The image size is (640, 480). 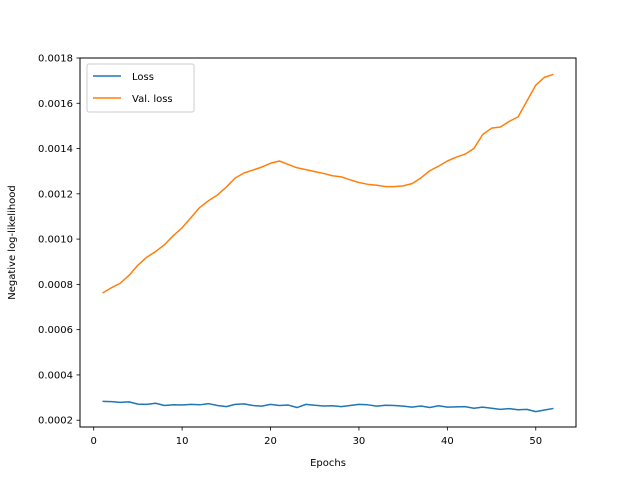 What do you see at coordinates (535, 441) in the screenshot?
I see `x-tick-label: 50` at bounding box center [535, 441].